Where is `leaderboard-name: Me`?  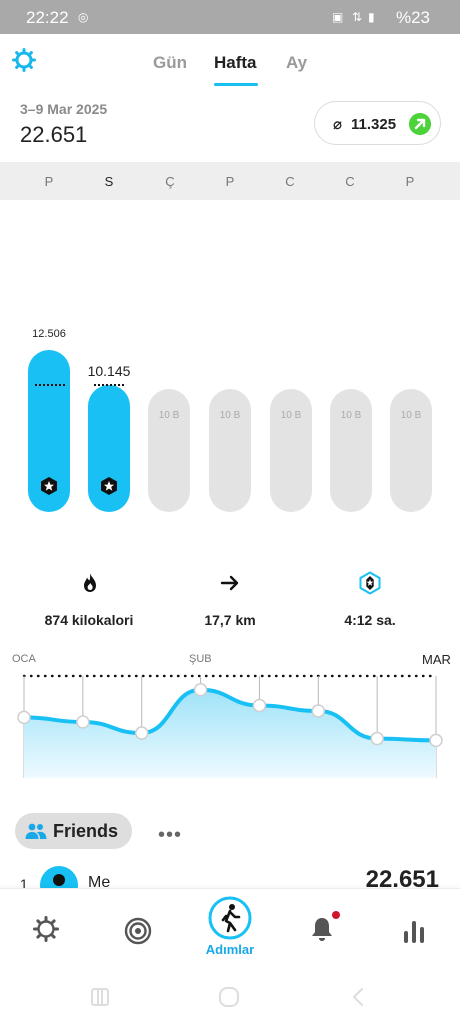
leaderboard-name: Me is located at coordinates (99, 882).